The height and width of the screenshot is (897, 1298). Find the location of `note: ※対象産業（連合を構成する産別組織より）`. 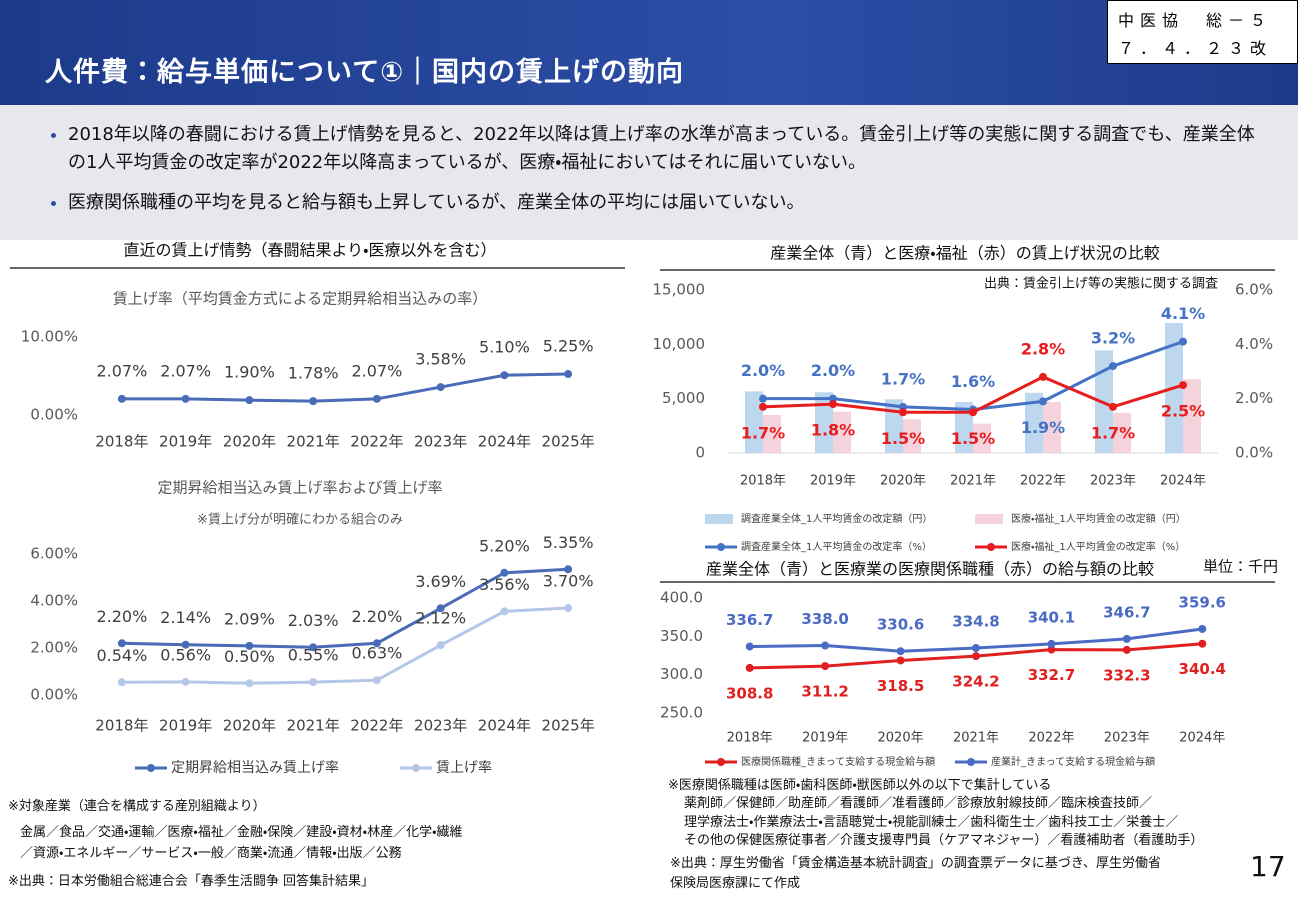

note: ※対象産業（連合を構成する産別組織より） is located at coordinates (137, 806).